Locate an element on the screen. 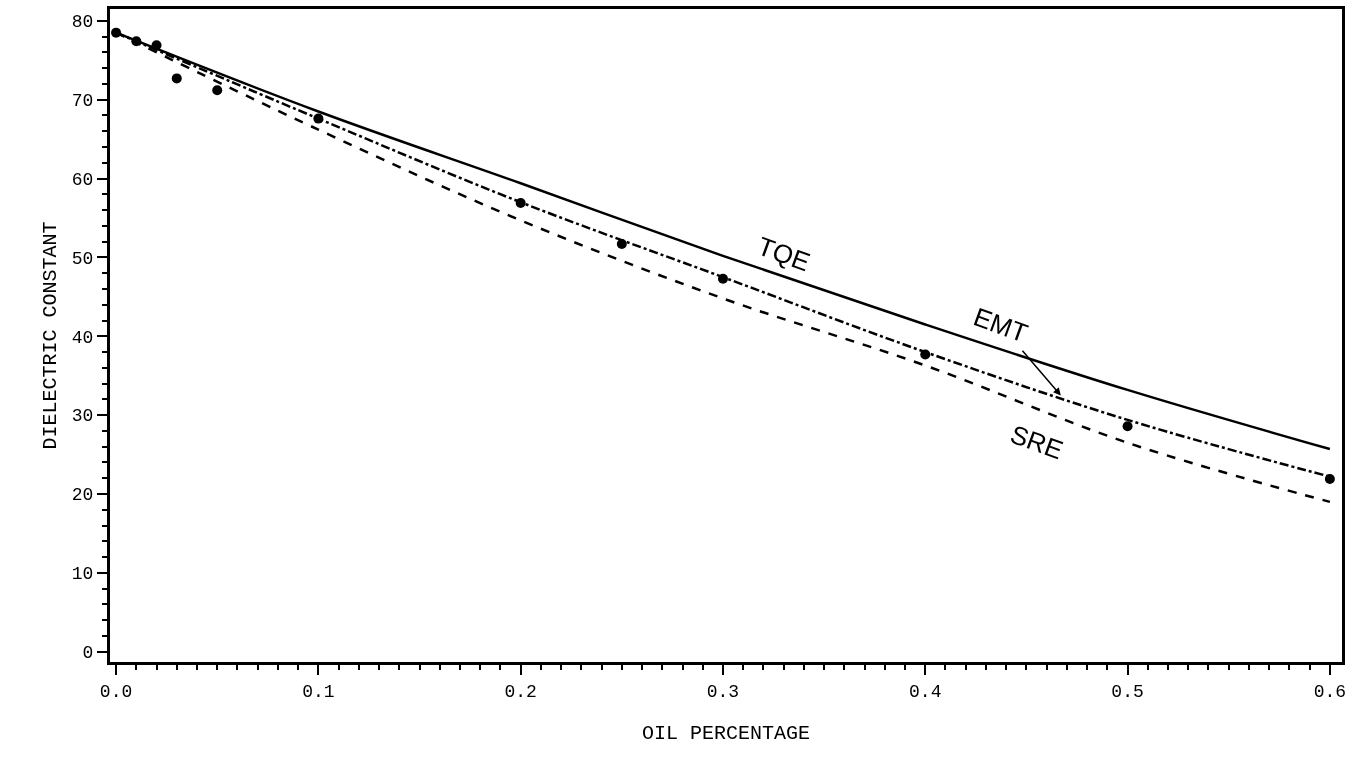 This screenshot has width=1352, height=770. y-tick-label: 10 is located at coordinates (82, 574).